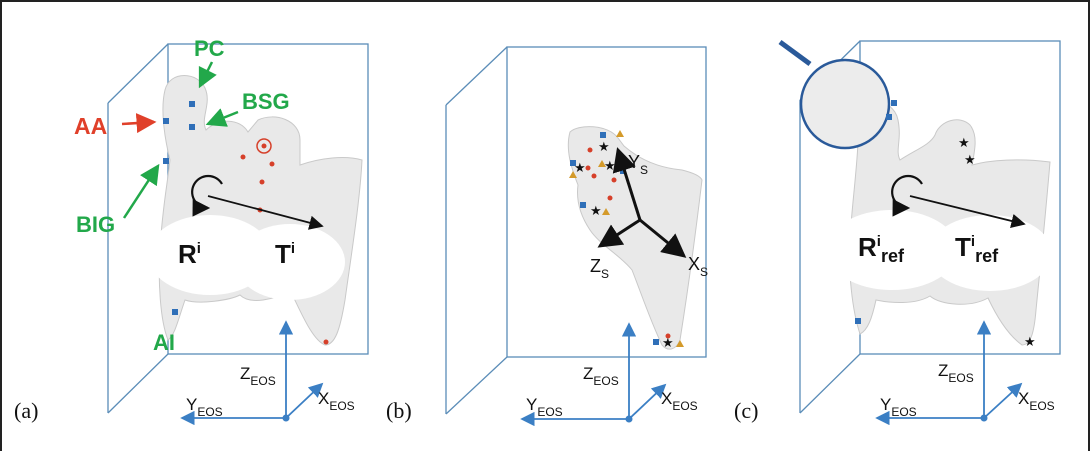 This screenshot has width=1090, height=451. I want to click on panel-b-eos-axes, so click(593, 374).